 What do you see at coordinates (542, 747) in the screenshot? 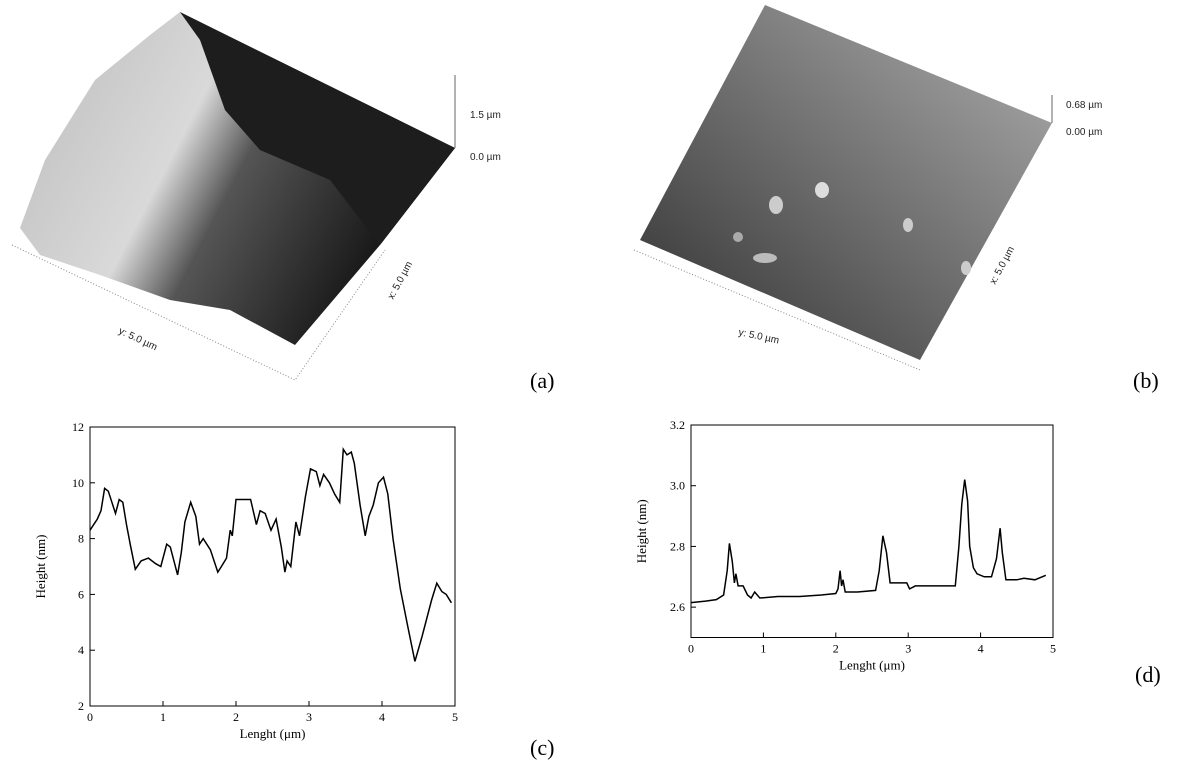
I see `panel-label: (c)` at bounding box center [542, 747].